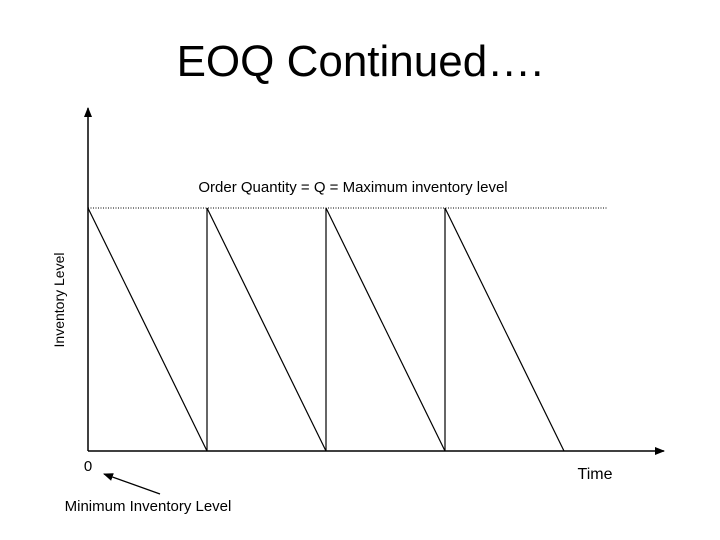 The height and width of the screenshot is (540, 720). What do you see at coordinates (132, 484) in the screenshot?
I see `minimum-level-arrow` at bounding box center [132, 484].